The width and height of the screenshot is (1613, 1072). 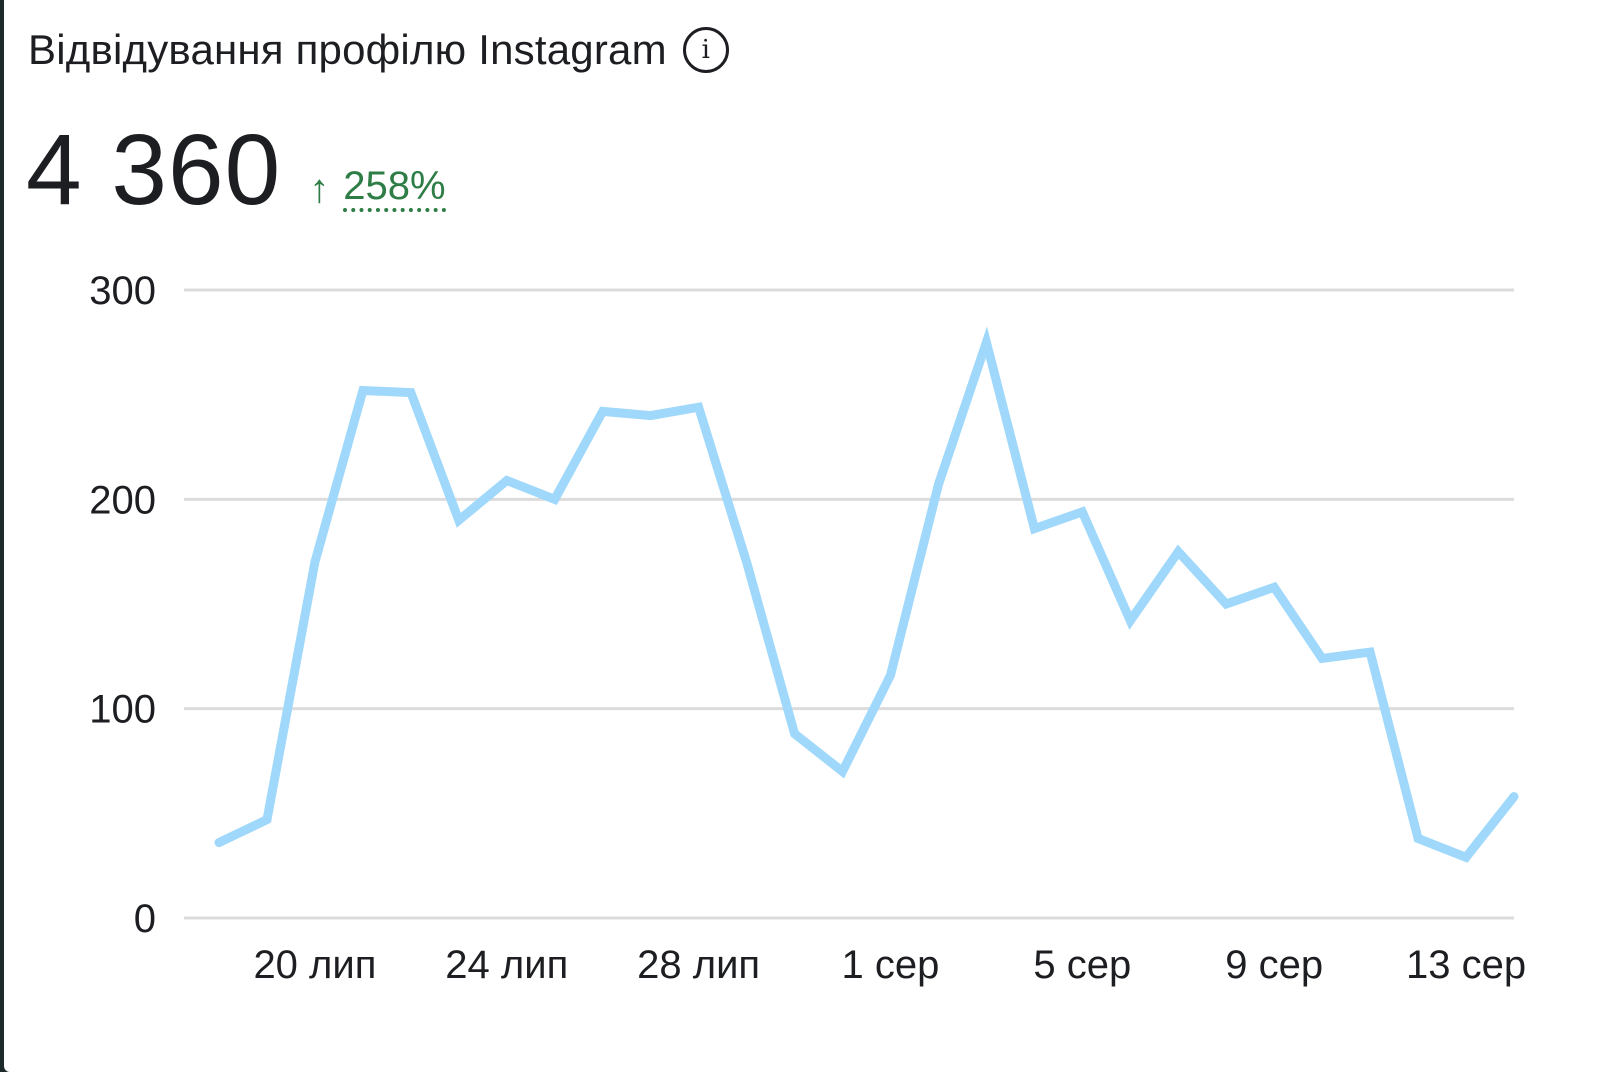 What do you see at coordinates (347, 49) in the screenshot?
I see `card-title: Відвідування профілю Instagram` at bounding box center [347, 49].